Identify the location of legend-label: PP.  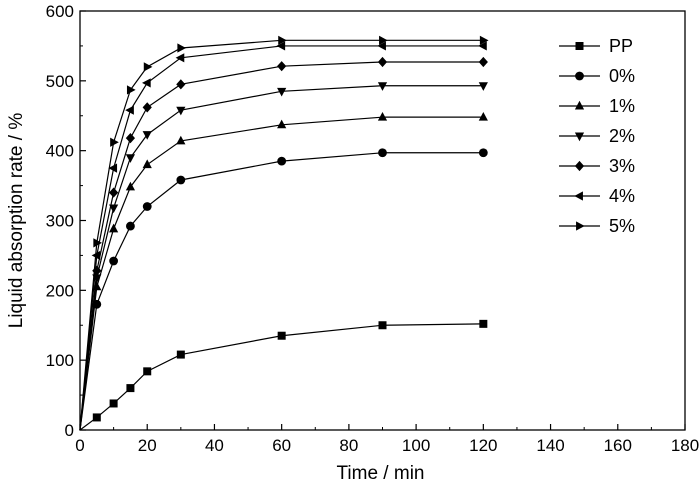
(621, 46).